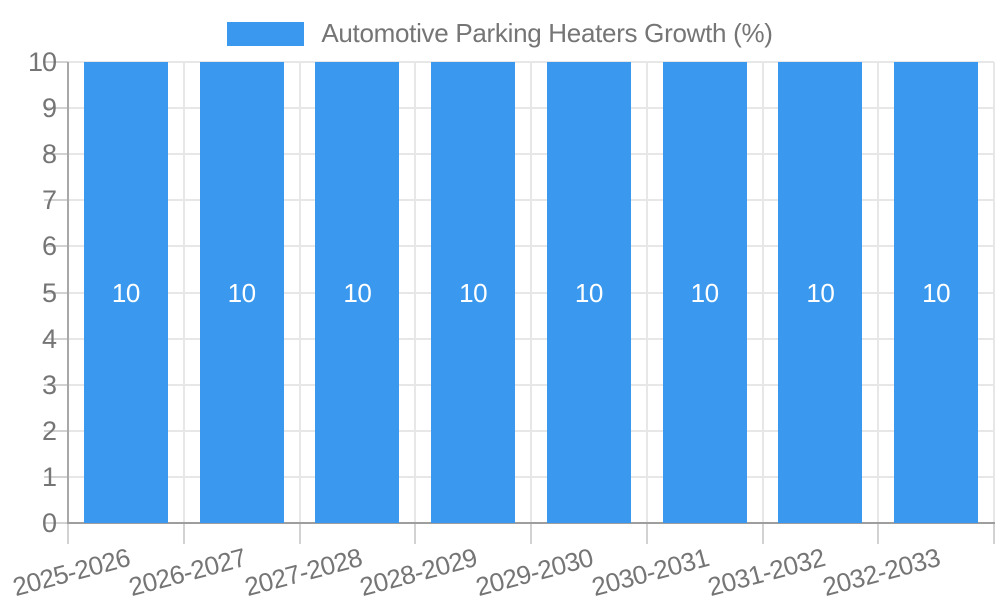 The height and width of the screenshot is (602, 1000). I want to click on bar-2030-2031: 10, so click(704, 292).